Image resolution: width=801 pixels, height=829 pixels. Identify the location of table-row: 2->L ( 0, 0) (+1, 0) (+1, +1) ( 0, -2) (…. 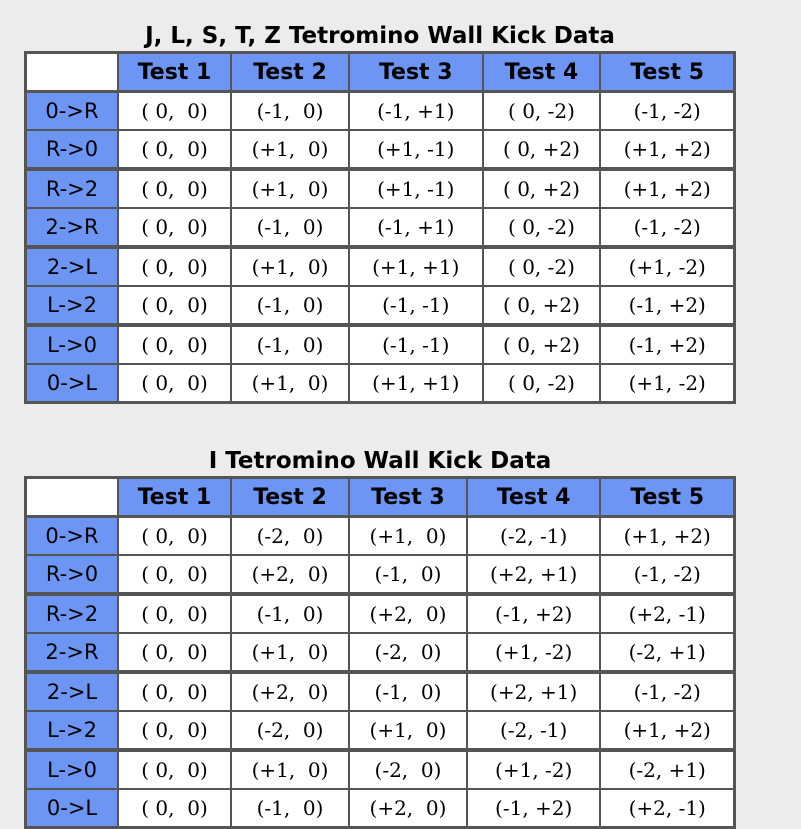
(380, 266).